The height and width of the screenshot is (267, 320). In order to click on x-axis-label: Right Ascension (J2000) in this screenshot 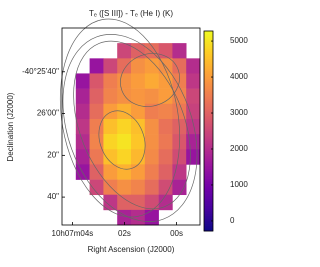, I will do `click(131, 249)`.